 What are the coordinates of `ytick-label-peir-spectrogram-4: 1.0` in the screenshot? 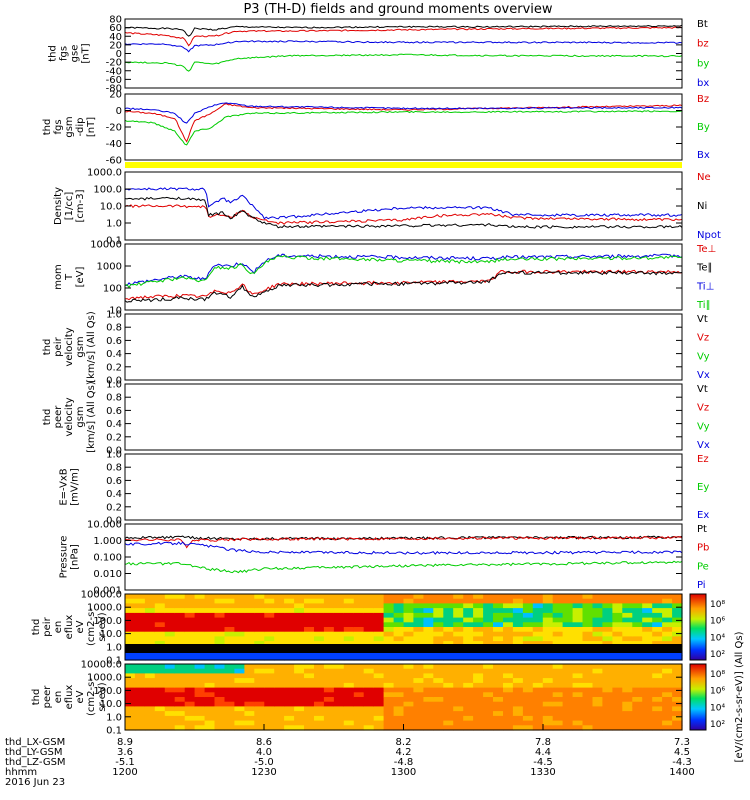 It's located at (114, 647).